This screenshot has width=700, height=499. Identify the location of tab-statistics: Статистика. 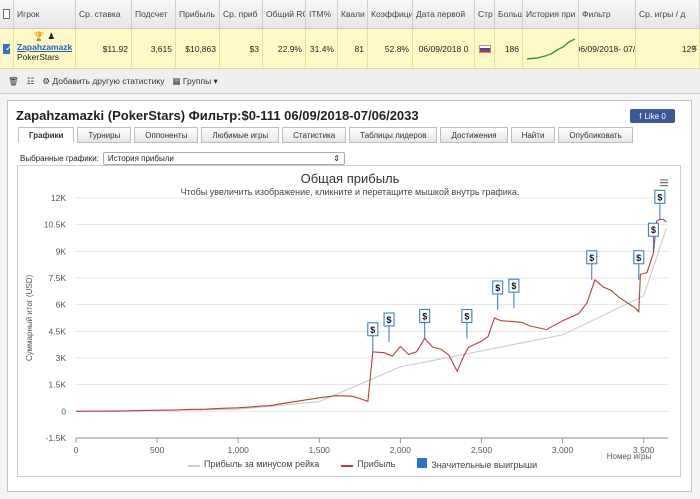
(314, 135).